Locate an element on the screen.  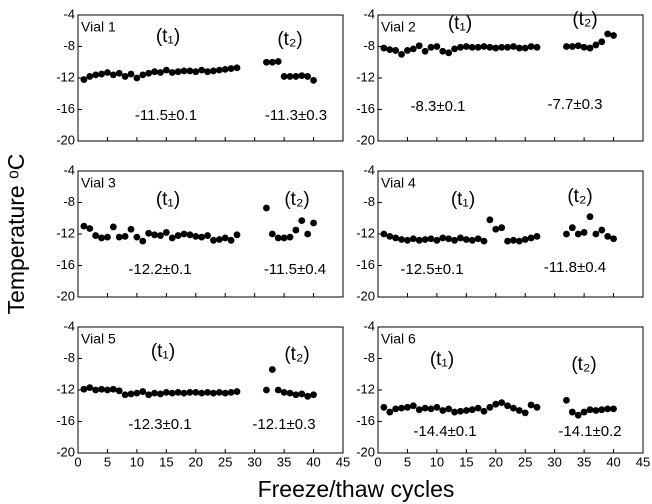
mean-annotation: -12.5±0.1 is located at coordinates (431, 269).